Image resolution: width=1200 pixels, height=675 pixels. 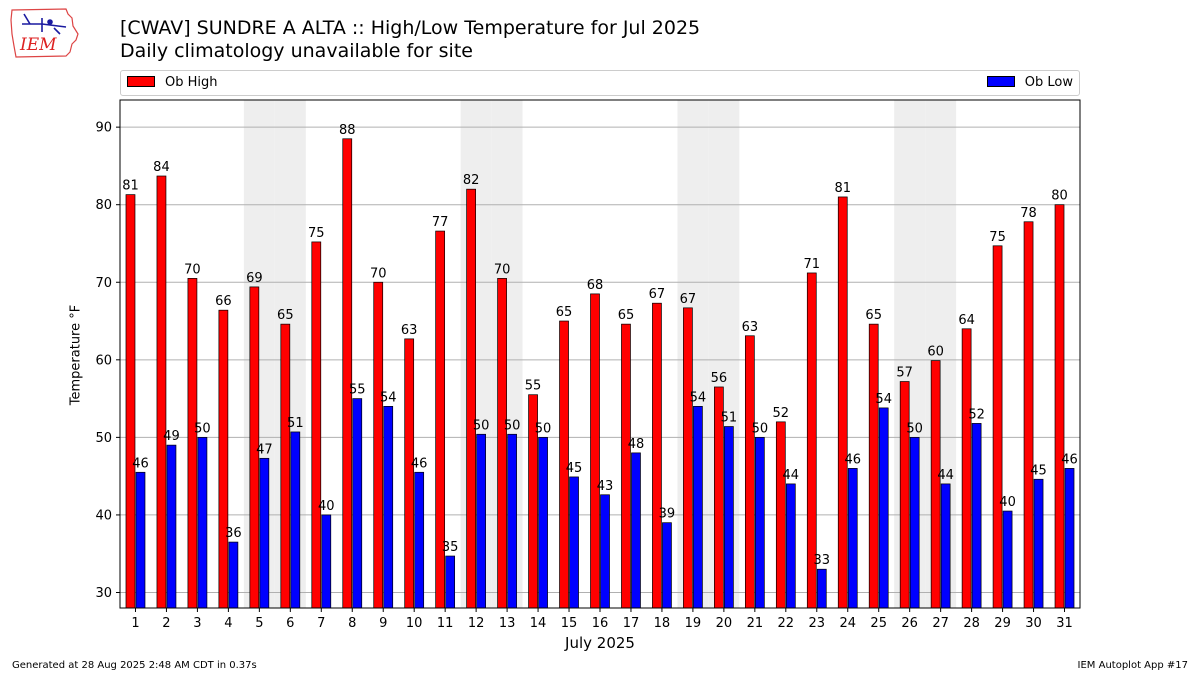 What do you see at coordinates (1132, 665) in the screenshot?
I see `autoplot-app-label: IEM Autoplot App #17` at bounding box center [1132, 665].